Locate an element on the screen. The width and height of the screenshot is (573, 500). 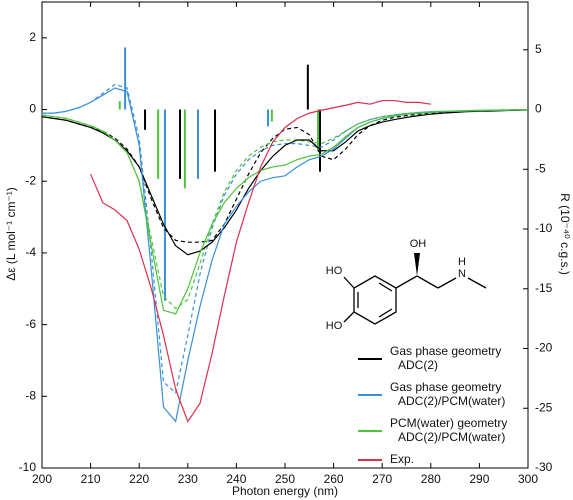
x-tick-label: 250 is located at coordinates (285, 479).